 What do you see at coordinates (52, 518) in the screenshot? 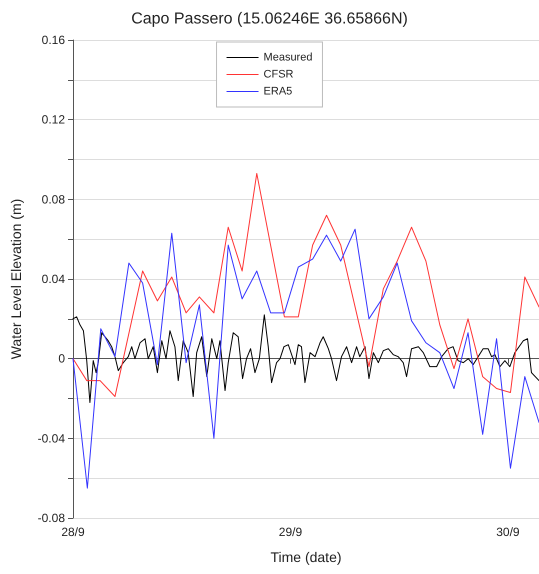
I see `y-tick-label: -0.08` at bounding box center [52, 518].